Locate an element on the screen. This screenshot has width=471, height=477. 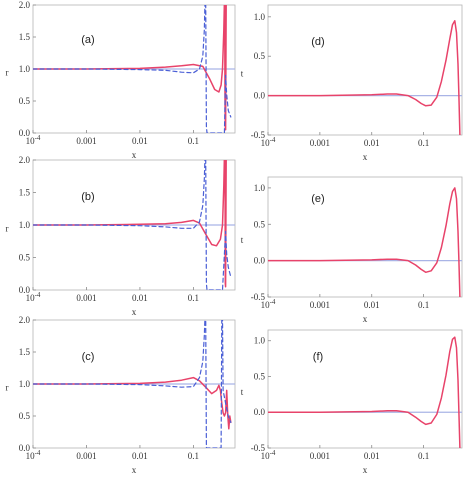
plot-frame-d is located at coordinates (365, 70).